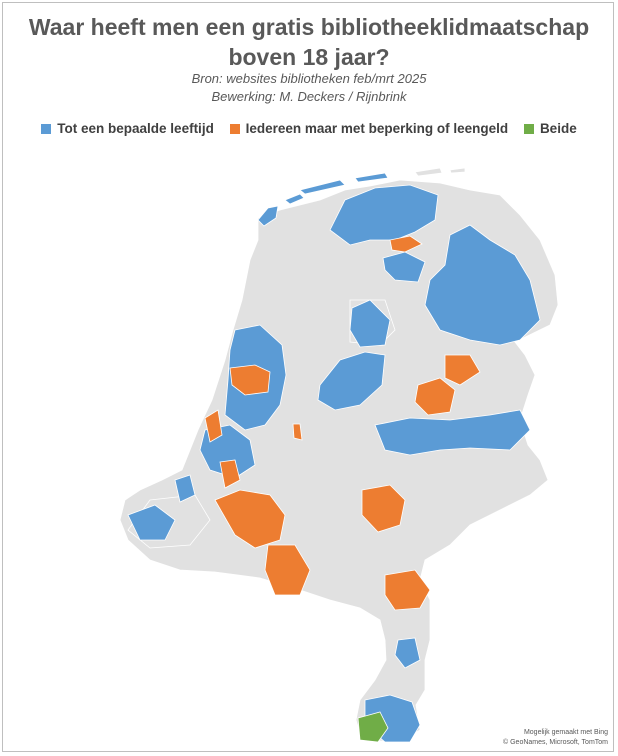 The width and height of the screenshot is (618, 756). I want to click on legend-swatch-green, so click(528, 129).